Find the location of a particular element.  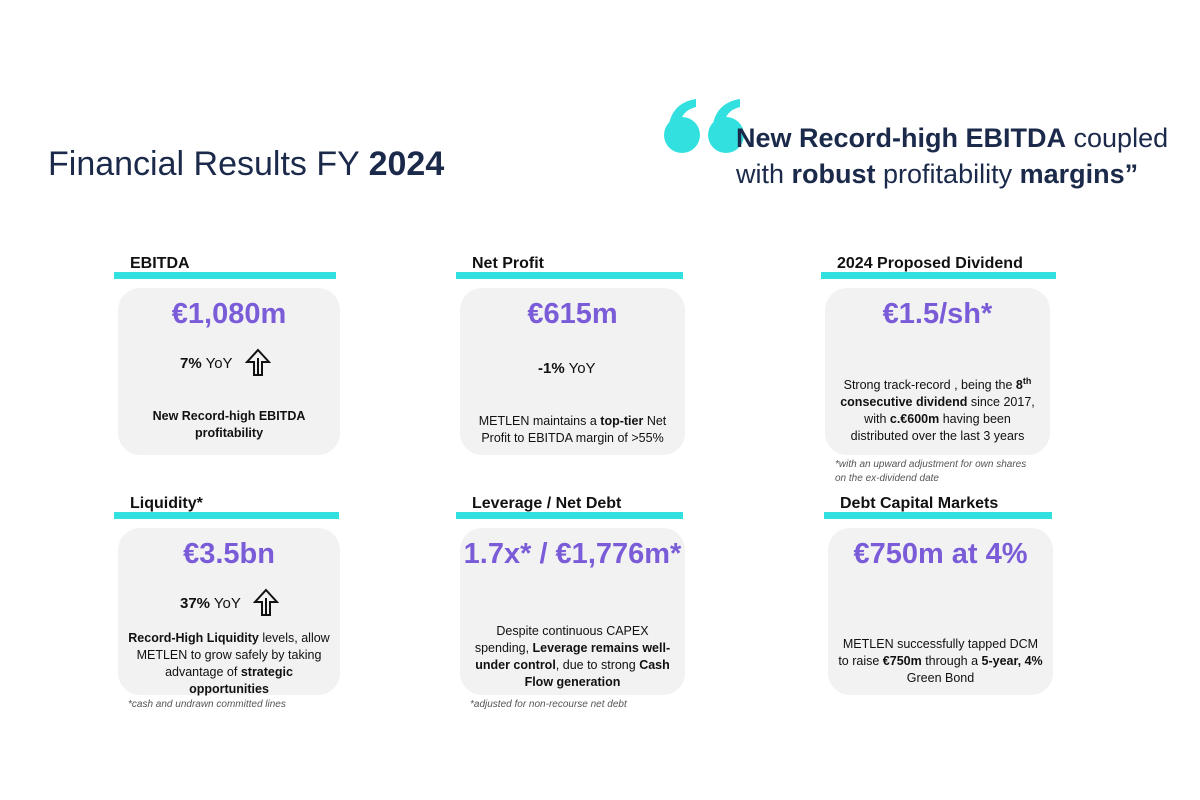

text-run: 7% is located at coordinates (191, 363).